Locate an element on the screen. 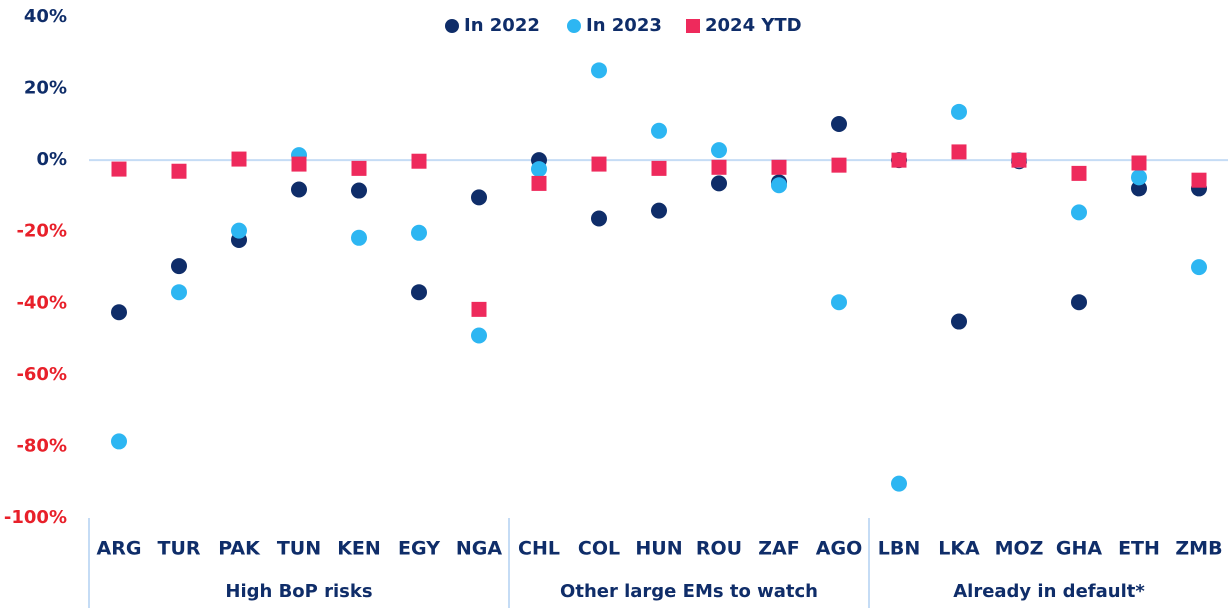 This screenshot has width=1228, height=608. legend-label: In 2023 is located at coordinates (624, 25).